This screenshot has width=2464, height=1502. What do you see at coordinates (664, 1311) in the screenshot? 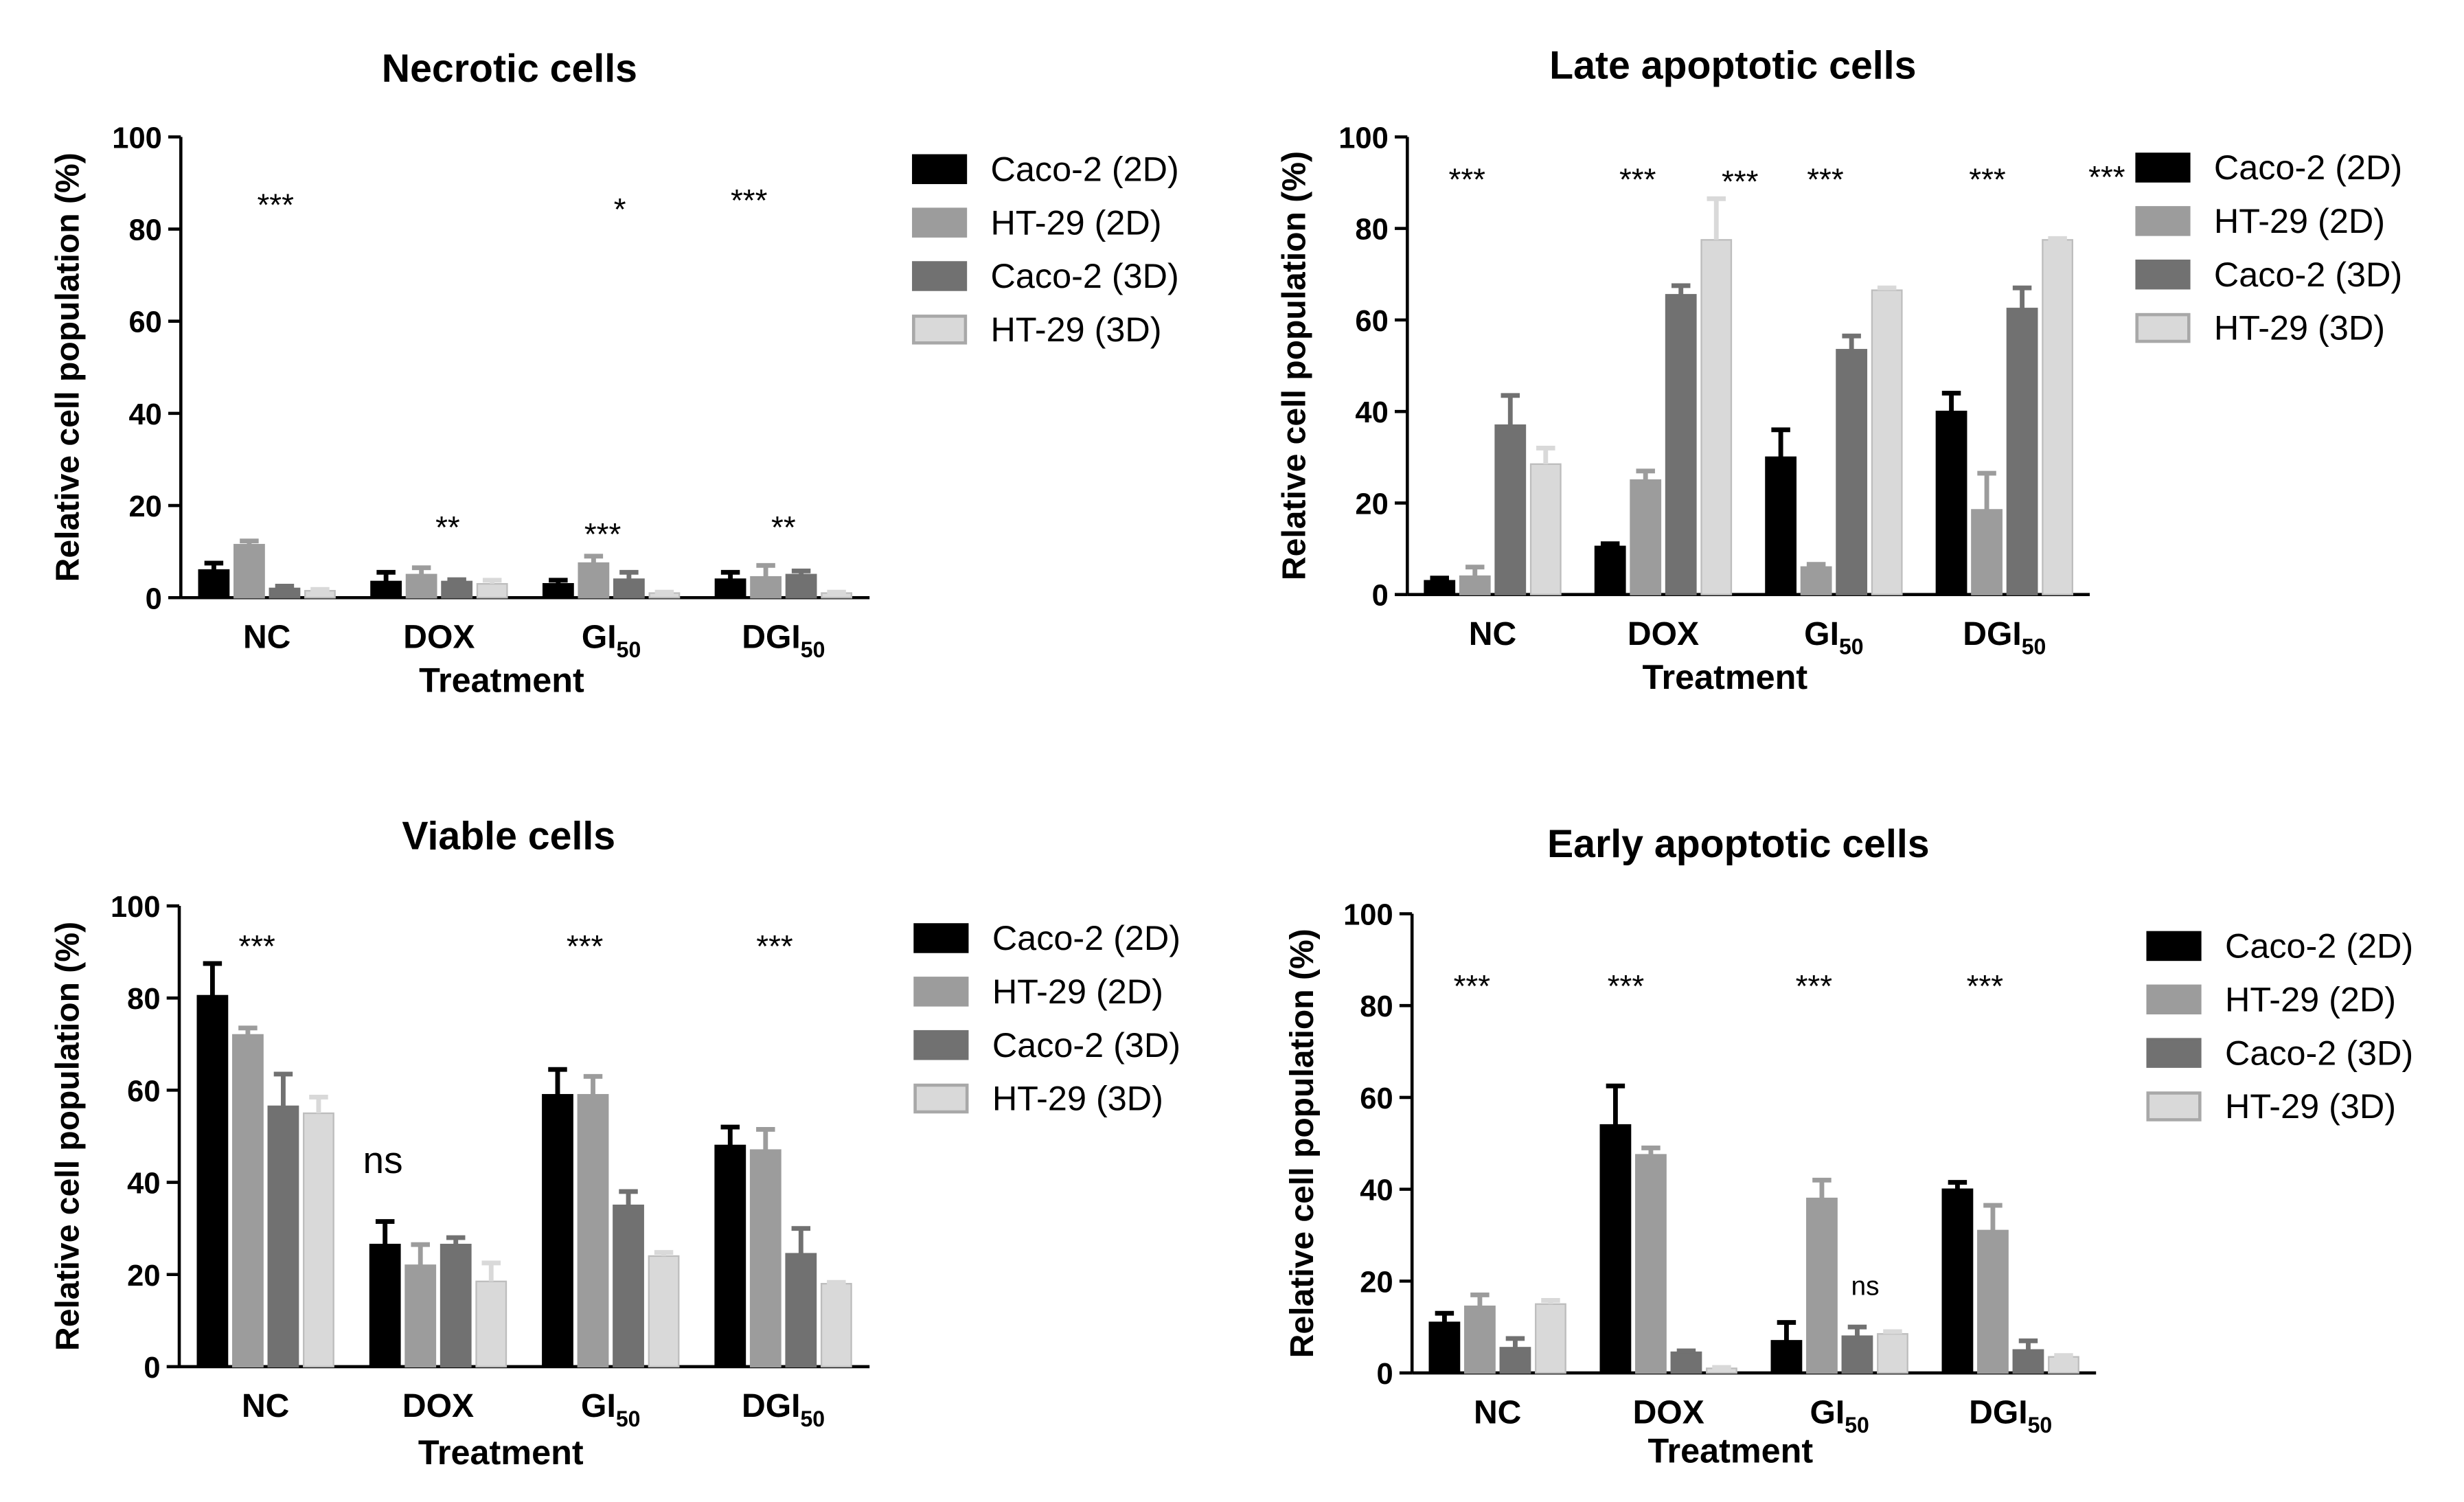
I see `bar-ht-29-3d--2` at bounding box center [664, 1311].